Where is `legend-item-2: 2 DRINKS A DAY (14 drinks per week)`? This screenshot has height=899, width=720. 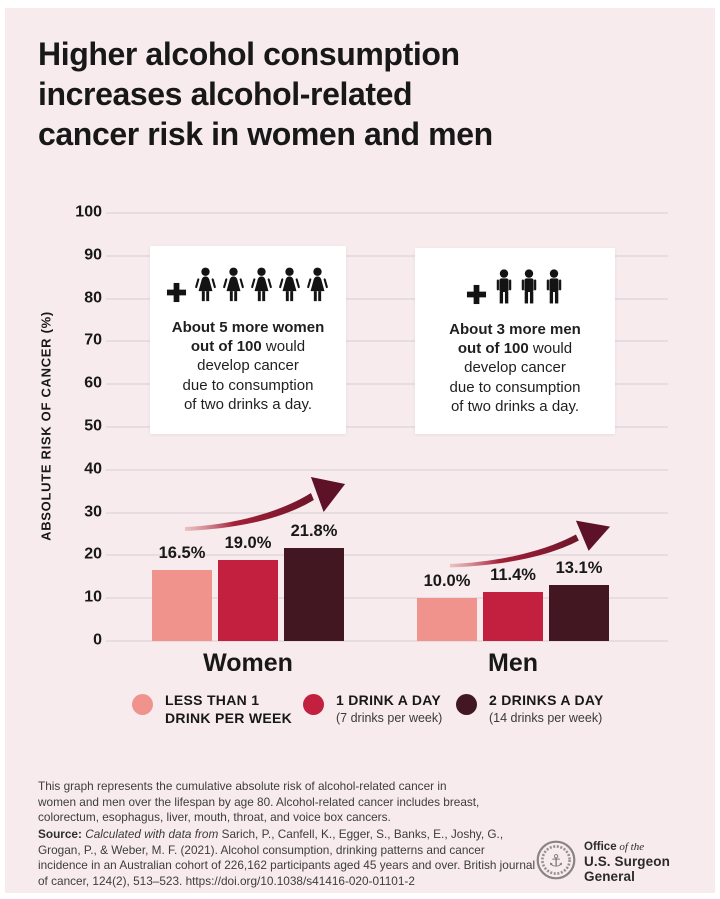 legend-item-2: 2 DRINKS A DAY (14 drinks per week) is located at coordinates (546, 708).